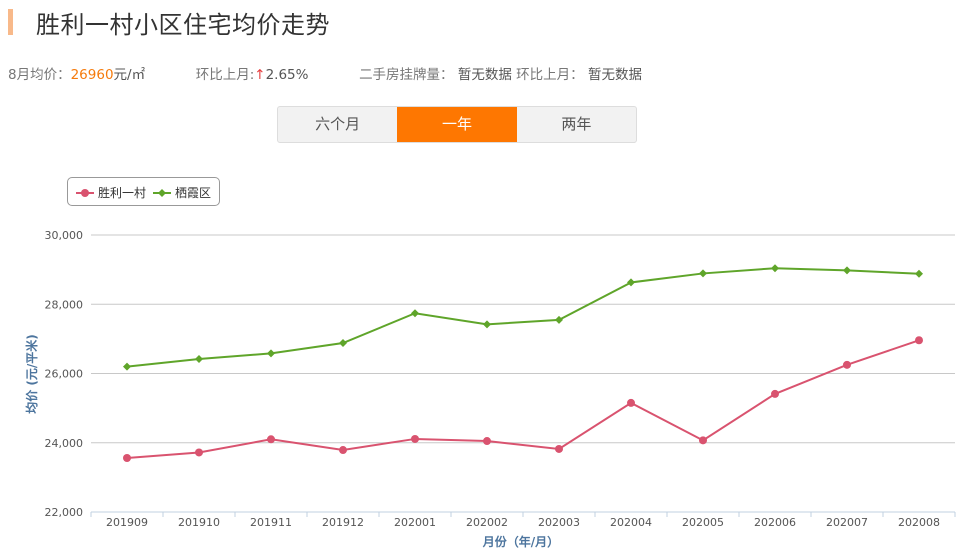 The width and height of the screenshot is (971, 557). I want to click on x-tick-label: 202002, so click(487, 522).